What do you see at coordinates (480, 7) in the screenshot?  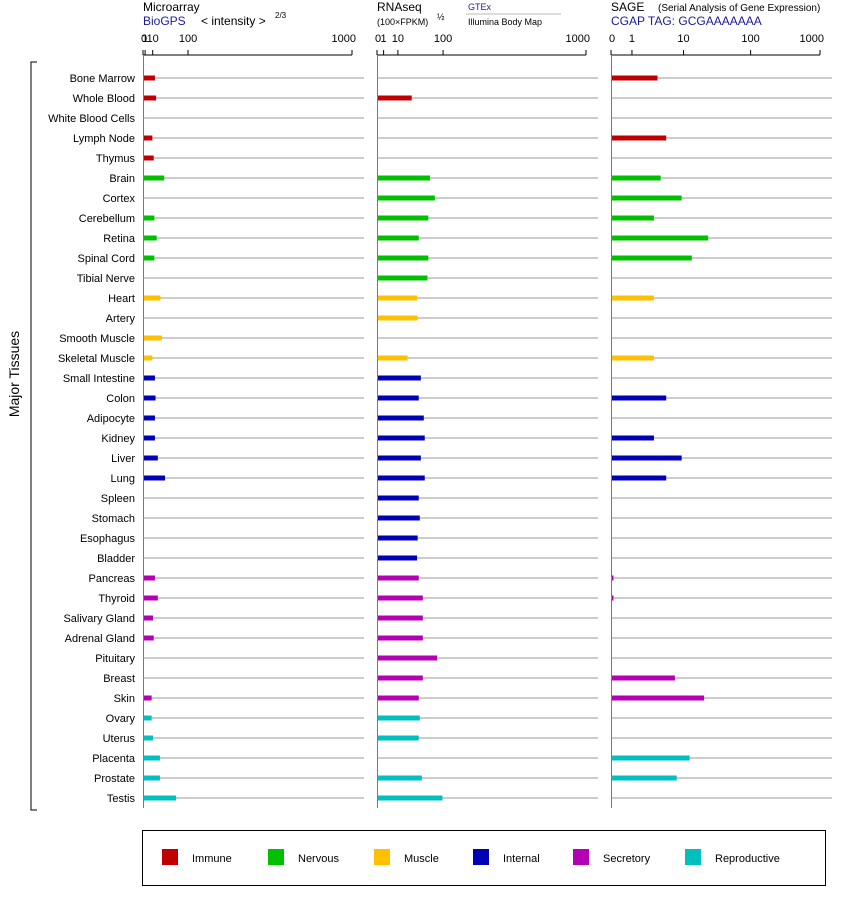 I see `gtex-link: GTEx` at bounding box center [480, 7].